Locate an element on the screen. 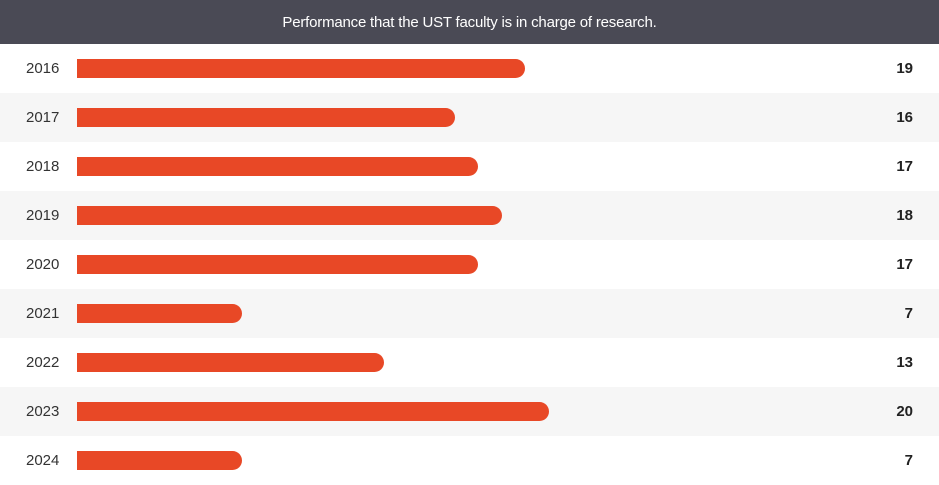  bar-row: 2020 17 is located at coordinates (469, 264).